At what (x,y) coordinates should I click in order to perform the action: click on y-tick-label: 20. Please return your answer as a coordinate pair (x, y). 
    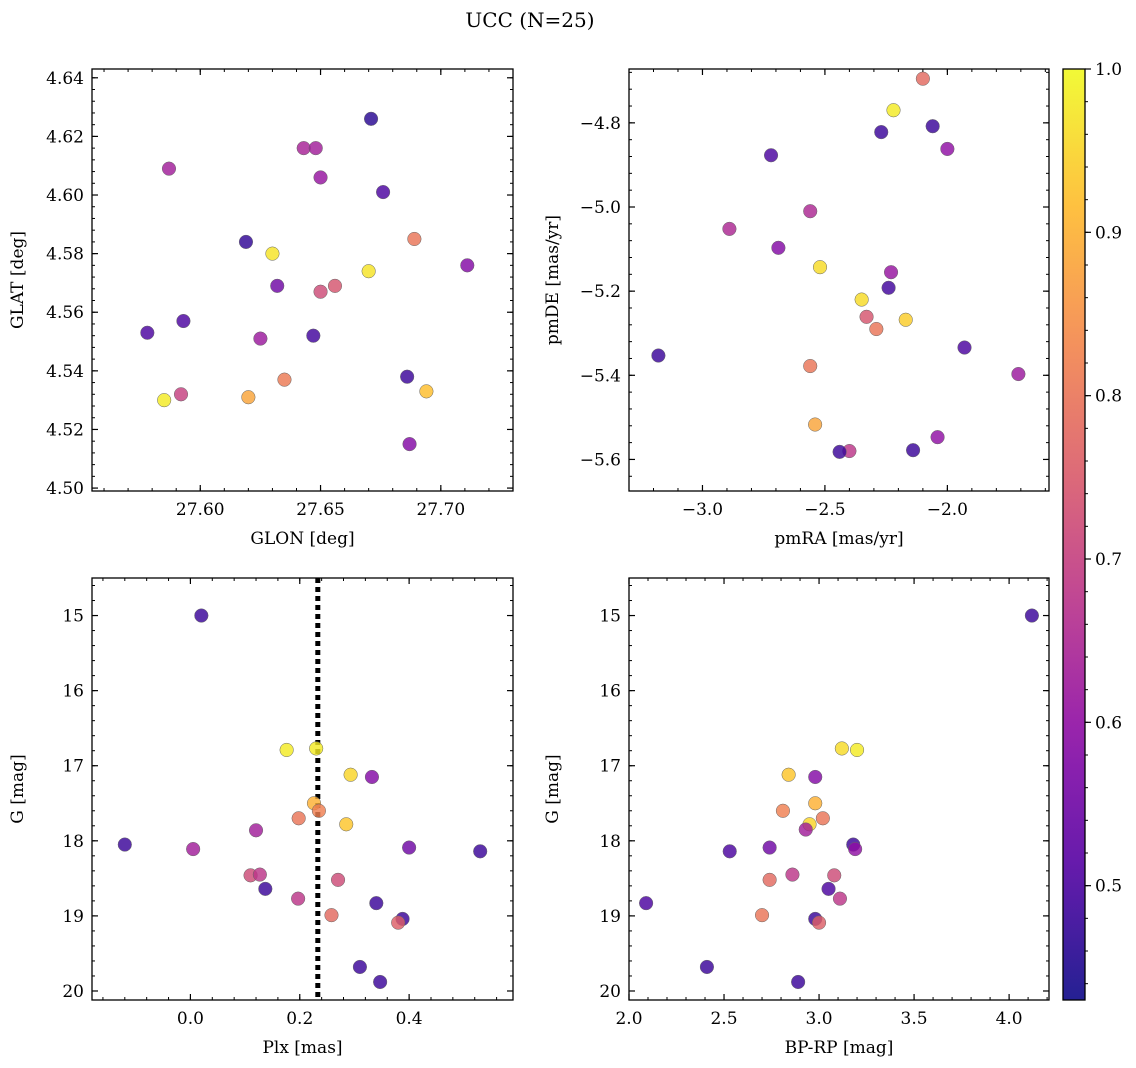
    Looking at the image, I should click on (610, 992).